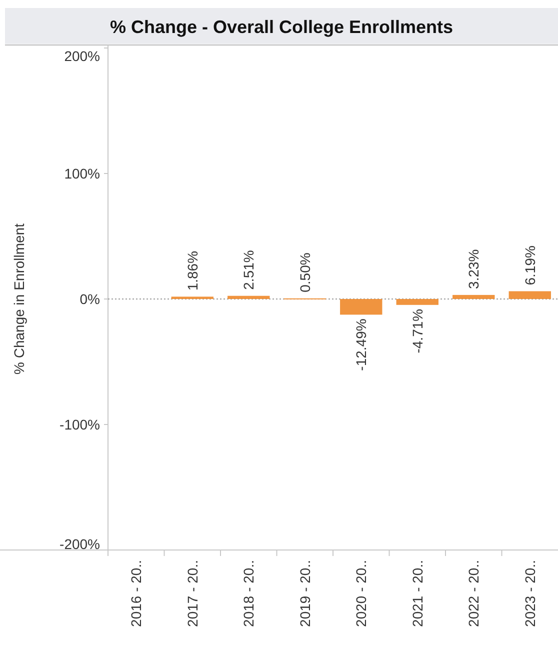 The width and height of the screenshot is (558, 664). Describe the element at coordinates (192, 270) in the screenshot. I see `data-label: 1.86%` at that location.